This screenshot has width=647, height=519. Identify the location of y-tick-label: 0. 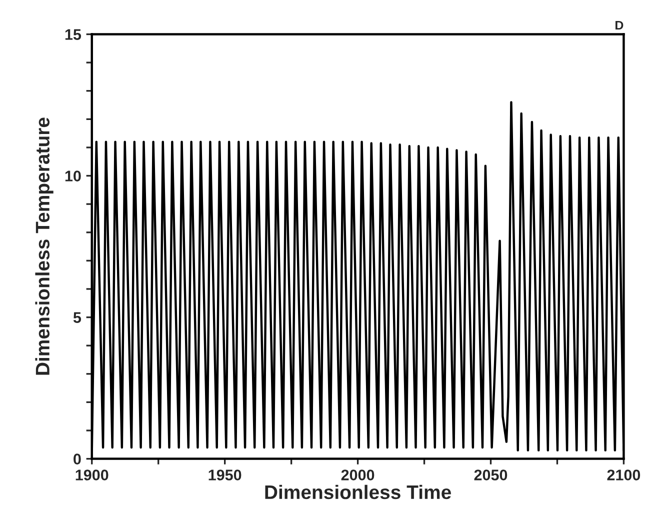
(77, 459).